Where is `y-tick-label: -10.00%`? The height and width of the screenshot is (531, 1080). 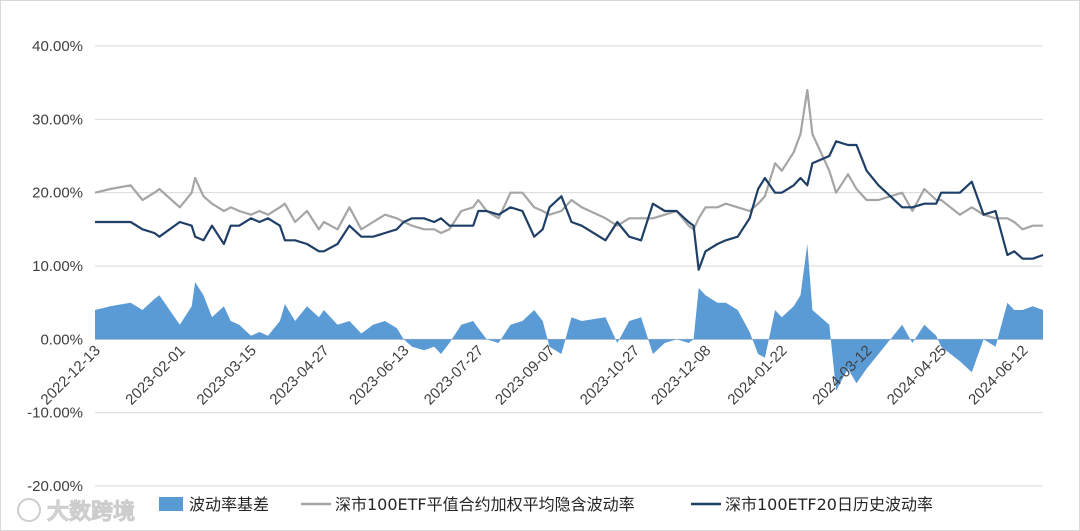
y-tick-label: -10.00% is located at coordinates (55, 413).